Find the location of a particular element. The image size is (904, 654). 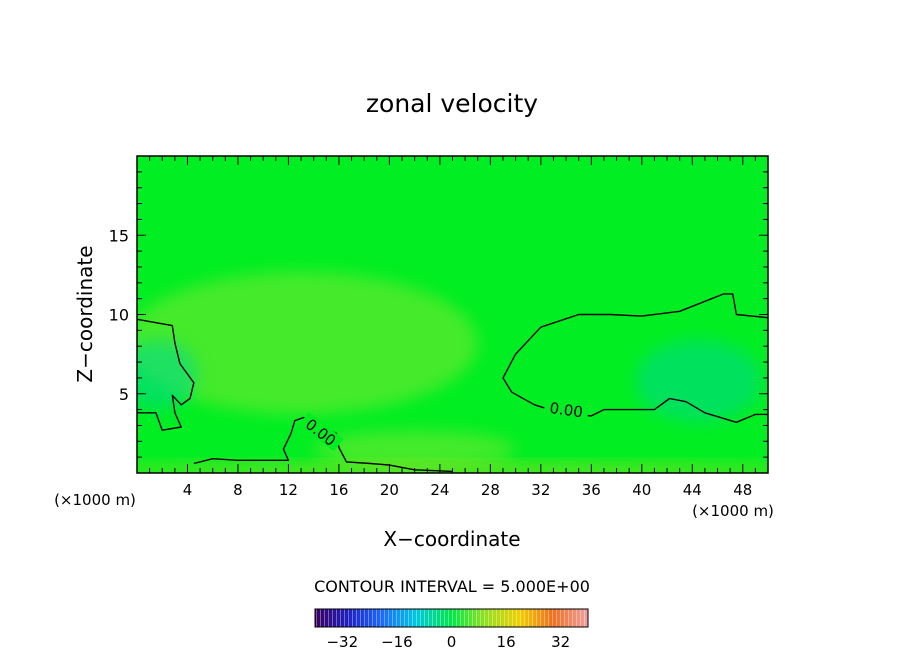

x-tick-label: 12 is located at coordinates (288, 490).